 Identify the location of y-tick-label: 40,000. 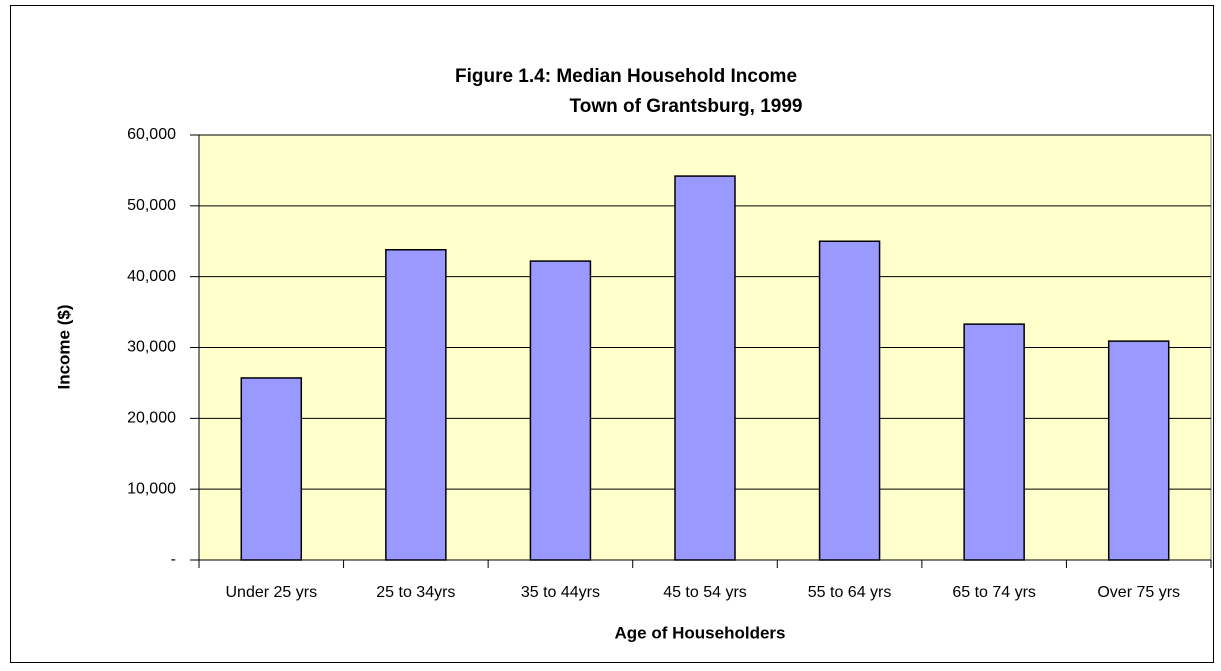
(151, 276).